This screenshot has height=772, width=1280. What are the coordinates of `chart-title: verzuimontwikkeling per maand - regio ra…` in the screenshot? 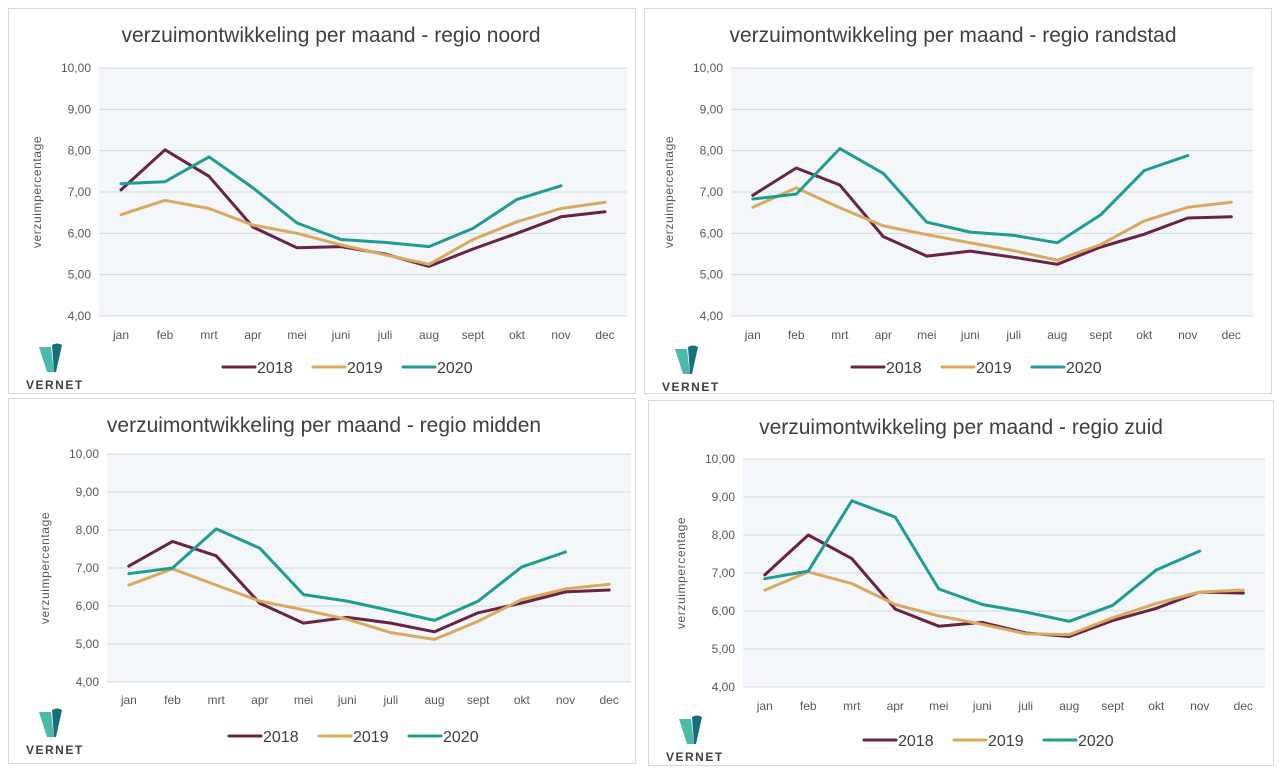 It's located at (952, 35).